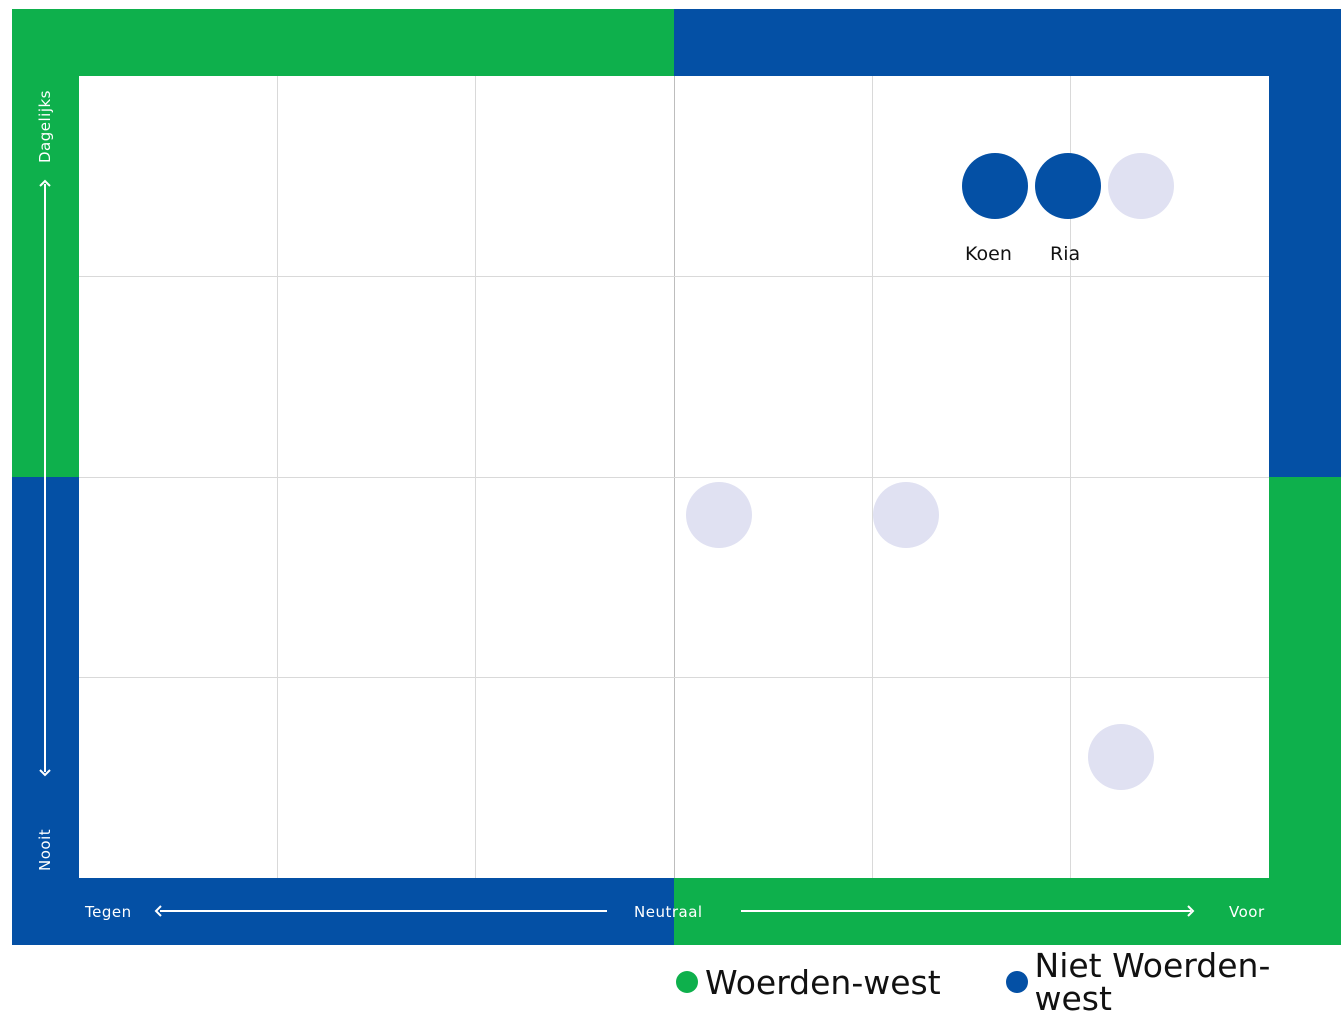 This screenshot has height=1018, width=1341. I want to click on x-arrow-right-line, so click(966, 911).